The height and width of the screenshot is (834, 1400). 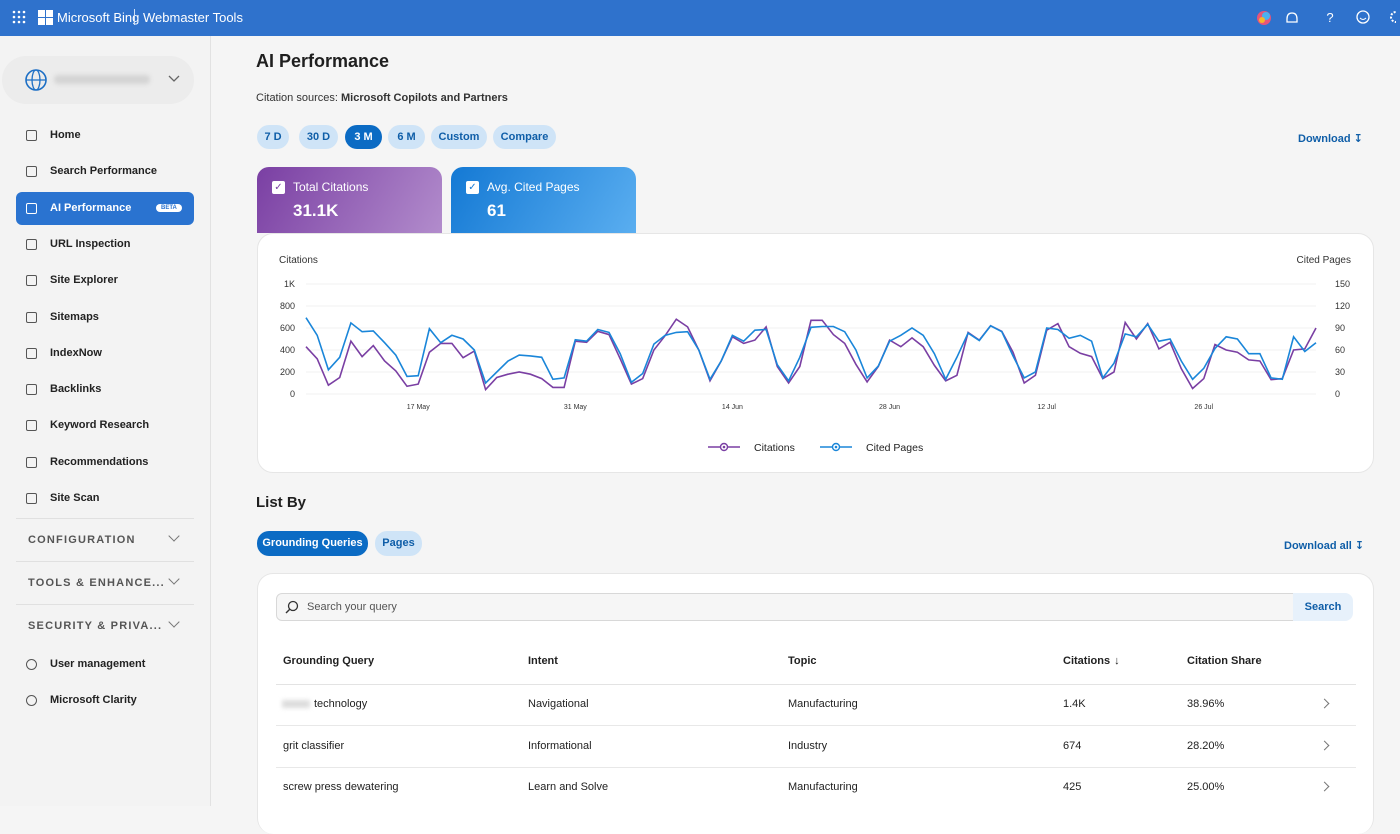 What do you see at coordinates (75, 498) in the screenshot?
I see `nav-label: Site Scan` at bounding box center [75, 498].